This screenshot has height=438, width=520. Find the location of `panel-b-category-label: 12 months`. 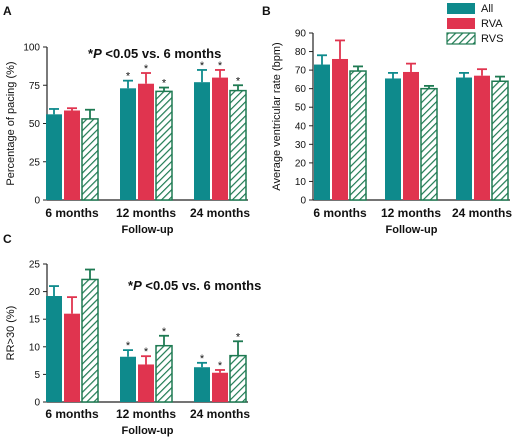

panel-b-category-label: 12 months is located at coordinates (411, 213).